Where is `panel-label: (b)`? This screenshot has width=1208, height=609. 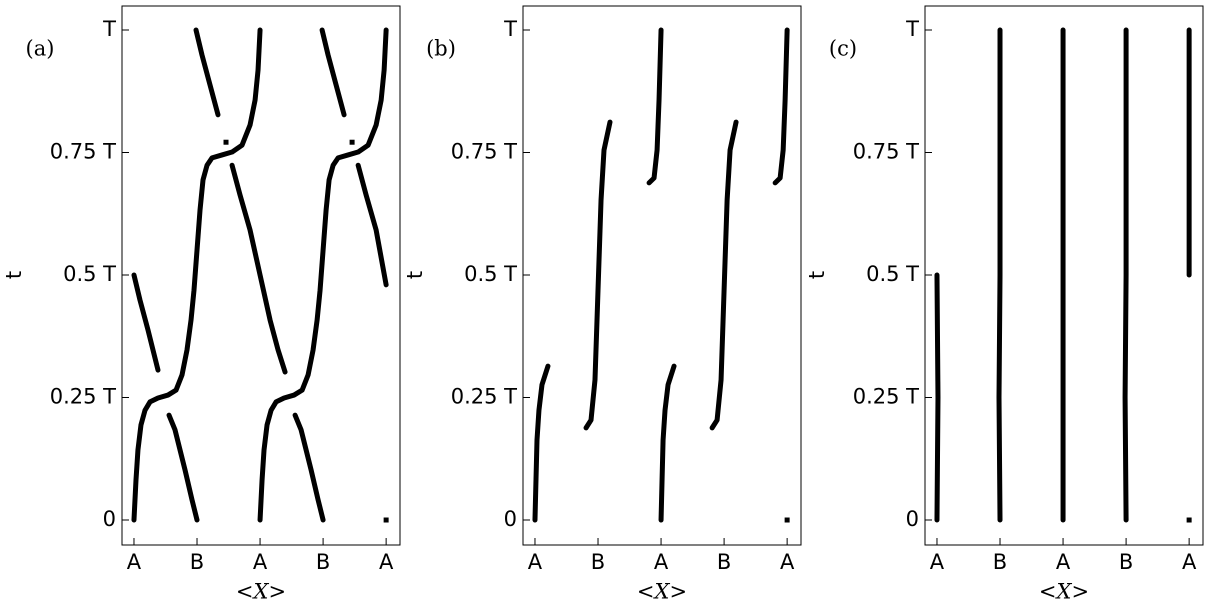
panel-label: (b) is located at coordinates (441, 49).